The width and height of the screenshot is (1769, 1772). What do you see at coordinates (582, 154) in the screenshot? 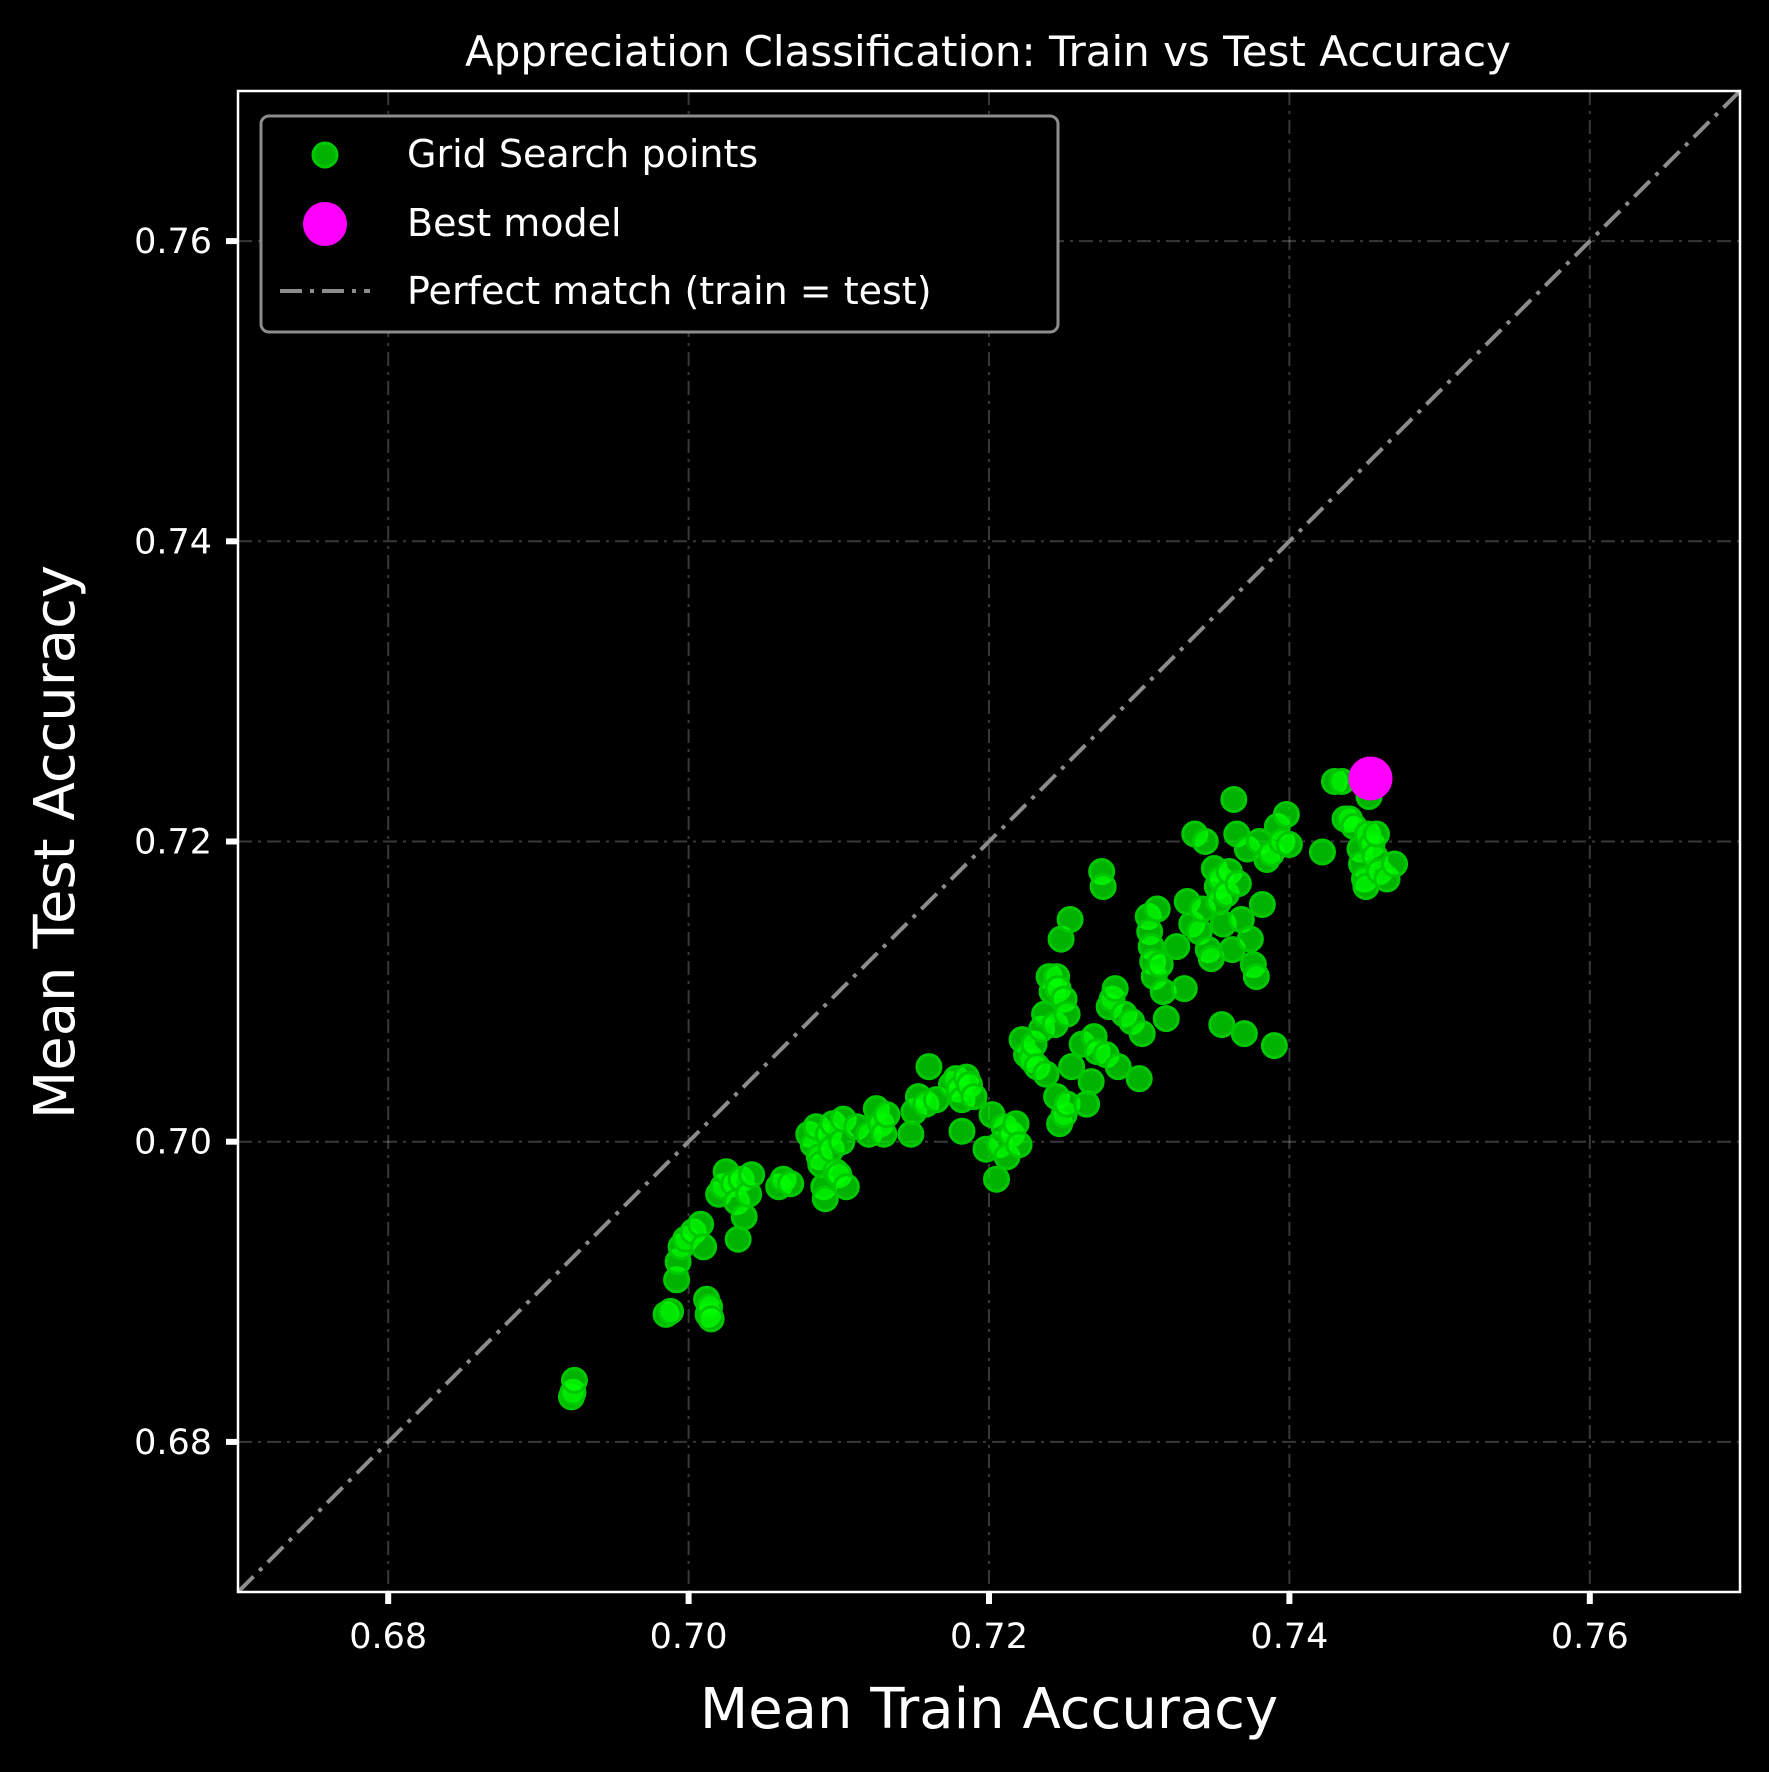
I see `legend-label-grid-search: Grid Search points` at bounding box center [582, 154].